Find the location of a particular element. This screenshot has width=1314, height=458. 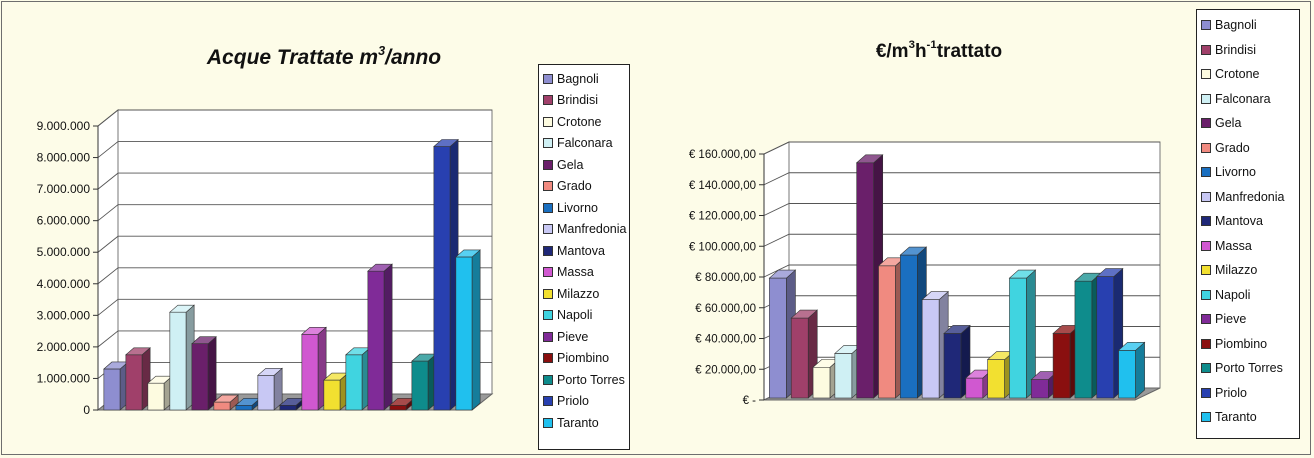

bar-priolo is located at coordinates (446, 274).